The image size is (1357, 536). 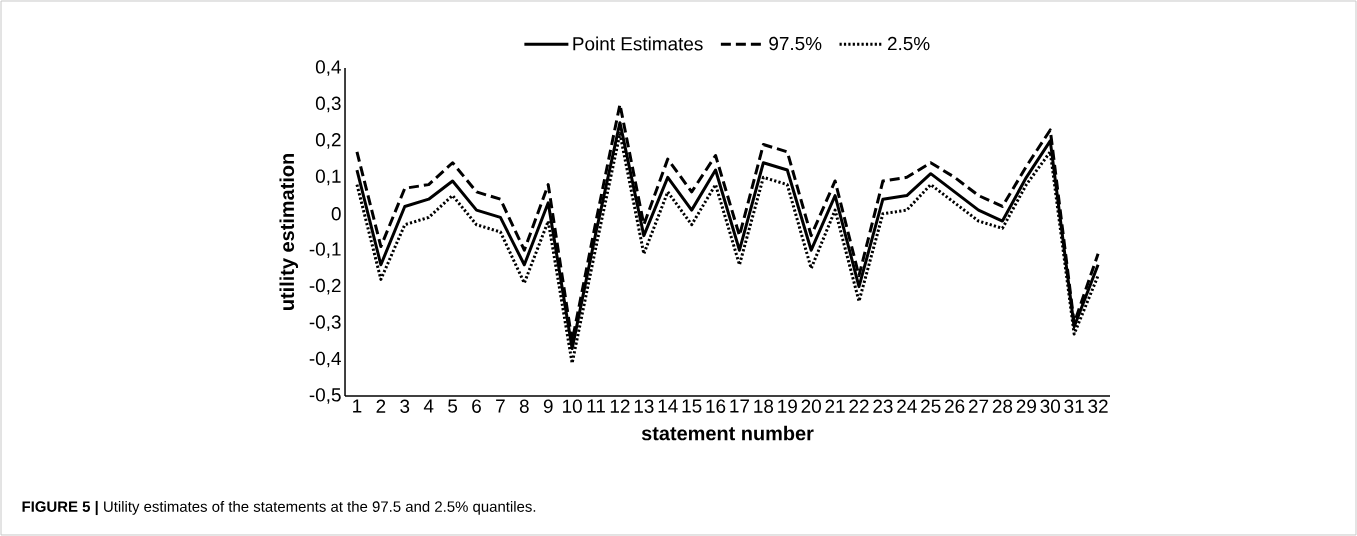 What do you see at coordinates (428, 406) in the screenshot?
I see `x-tick-label: 4` at bounding box center [428, 406].